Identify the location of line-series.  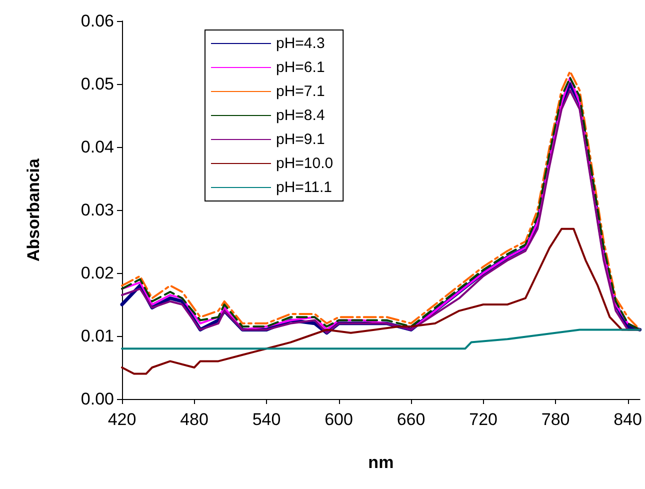
(381, 339).